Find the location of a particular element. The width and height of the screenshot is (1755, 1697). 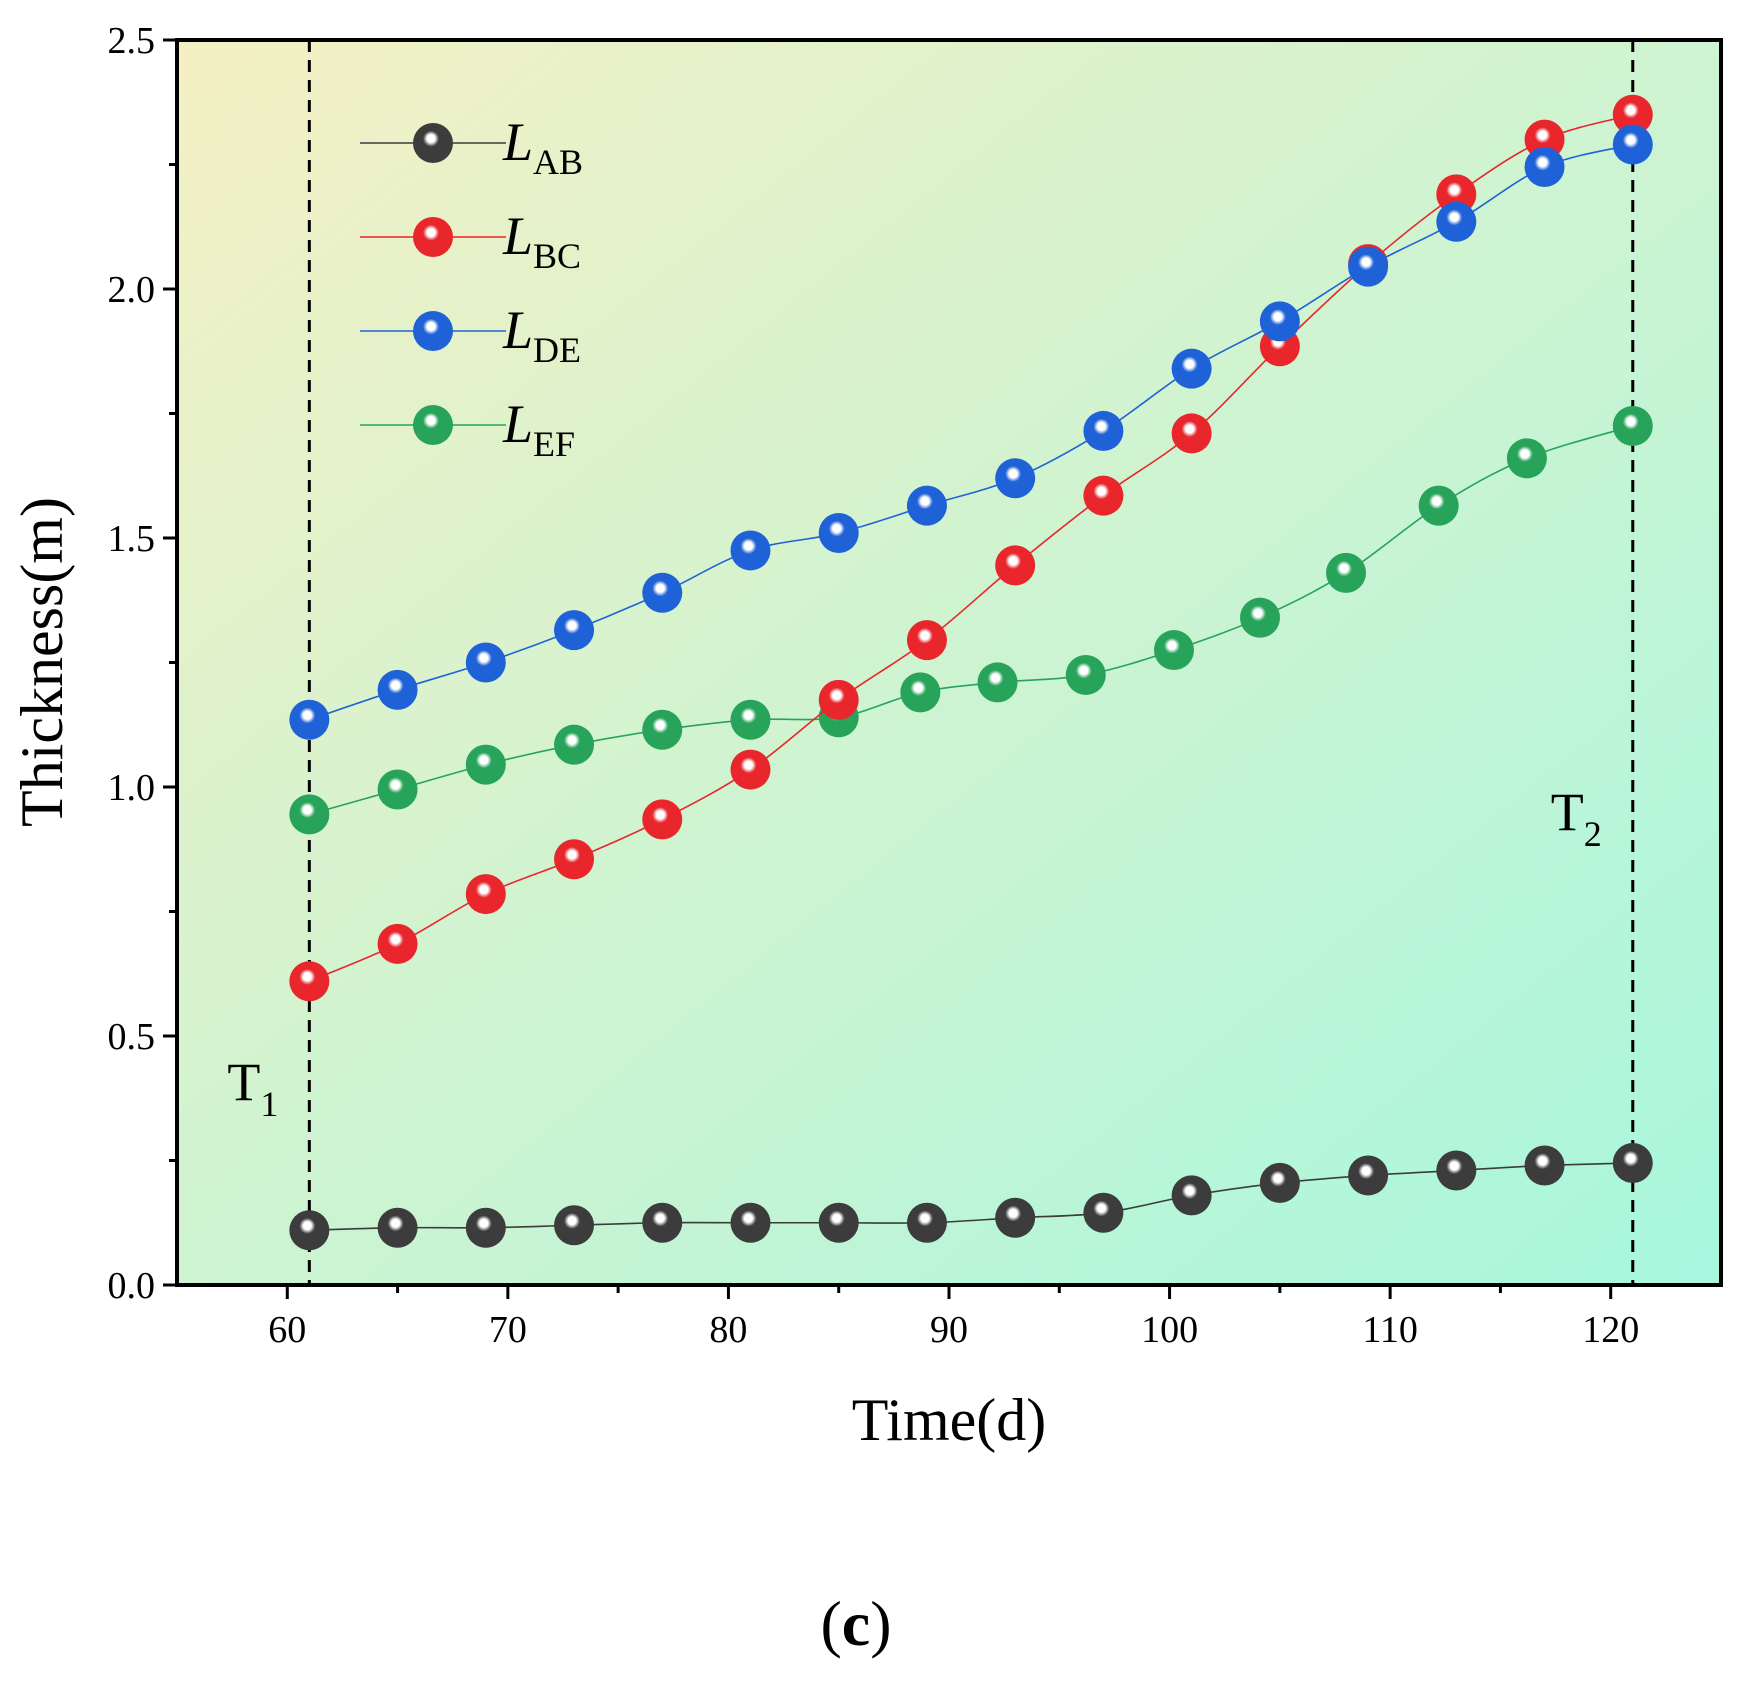

panel-label: (c) is located at coordinates (855, 1623).